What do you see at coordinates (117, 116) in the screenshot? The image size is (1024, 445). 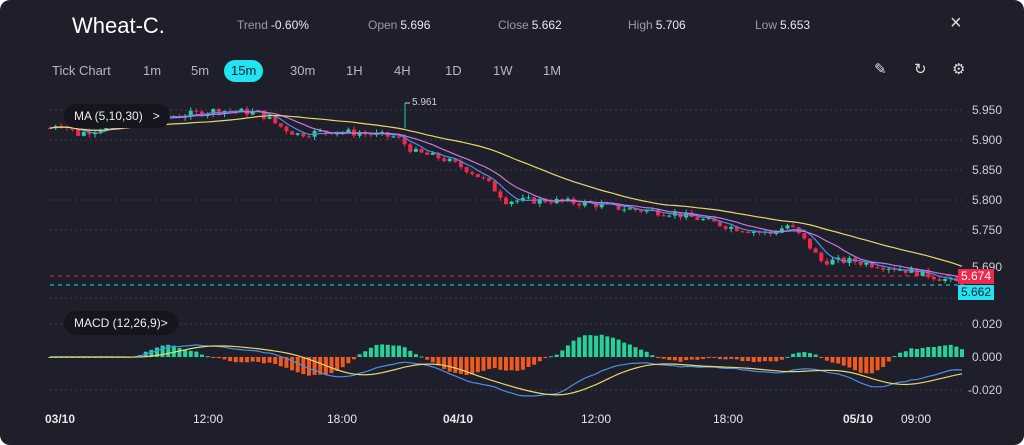 I see `ma-indicator-pill: MA (5,10,30) >` at bounding box center [117, 116].